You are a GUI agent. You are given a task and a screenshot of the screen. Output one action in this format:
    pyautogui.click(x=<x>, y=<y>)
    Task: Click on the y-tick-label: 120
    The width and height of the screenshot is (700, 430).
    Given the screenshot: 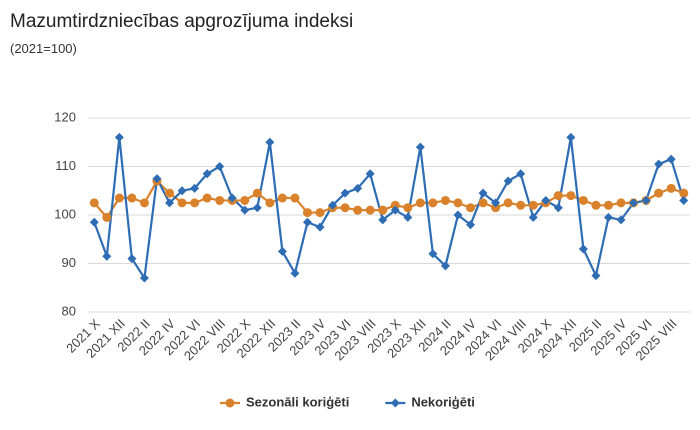 What is the action you would take?
    pyautogui.click(x=65, y=116)
    